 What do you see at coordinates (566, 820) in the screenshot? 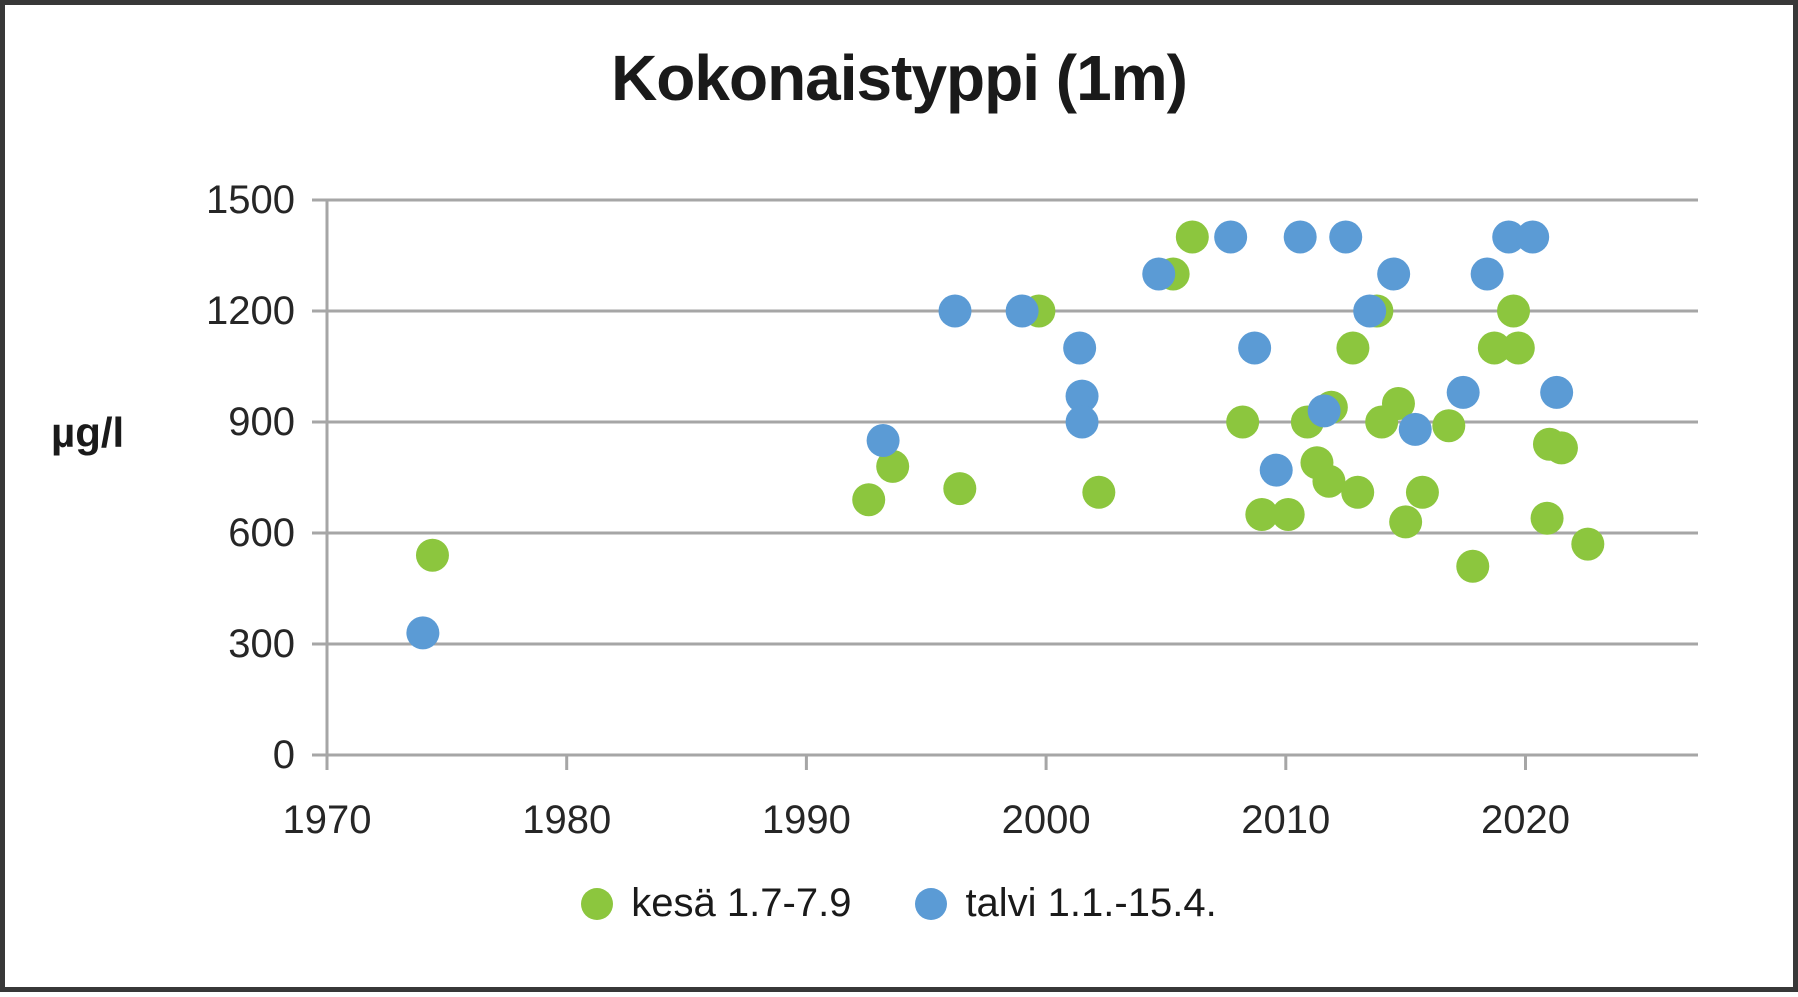
I see `x-tick-label: 1980` at bounding box center [566, 820].